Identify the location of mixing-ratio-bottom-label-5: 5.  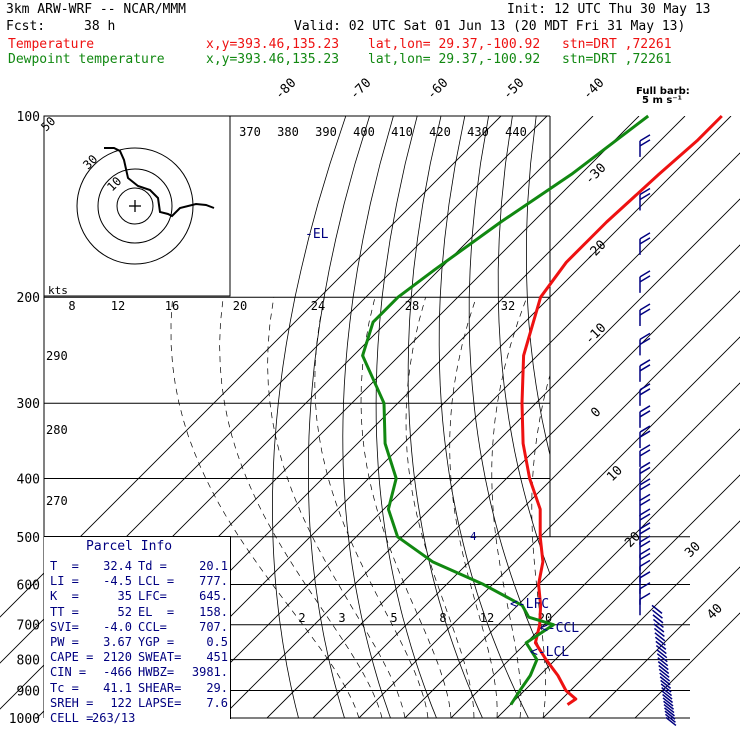
(393, 618).